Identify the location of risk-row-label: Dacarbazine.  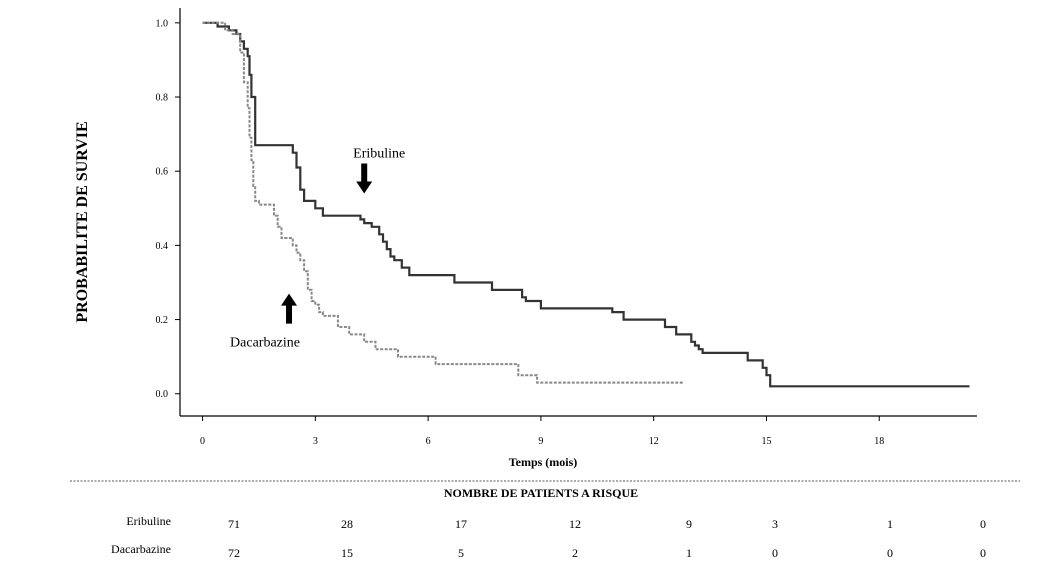
(141, 549).